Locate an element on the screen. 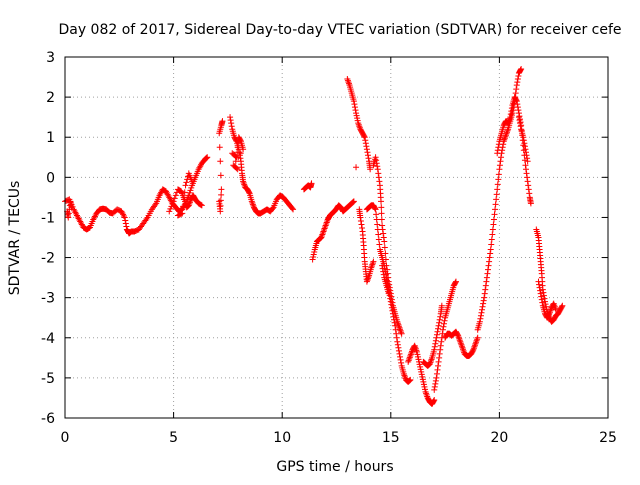 The image size is (640, 485). x-tick-label: 0 is located at coordinates (65, 438).